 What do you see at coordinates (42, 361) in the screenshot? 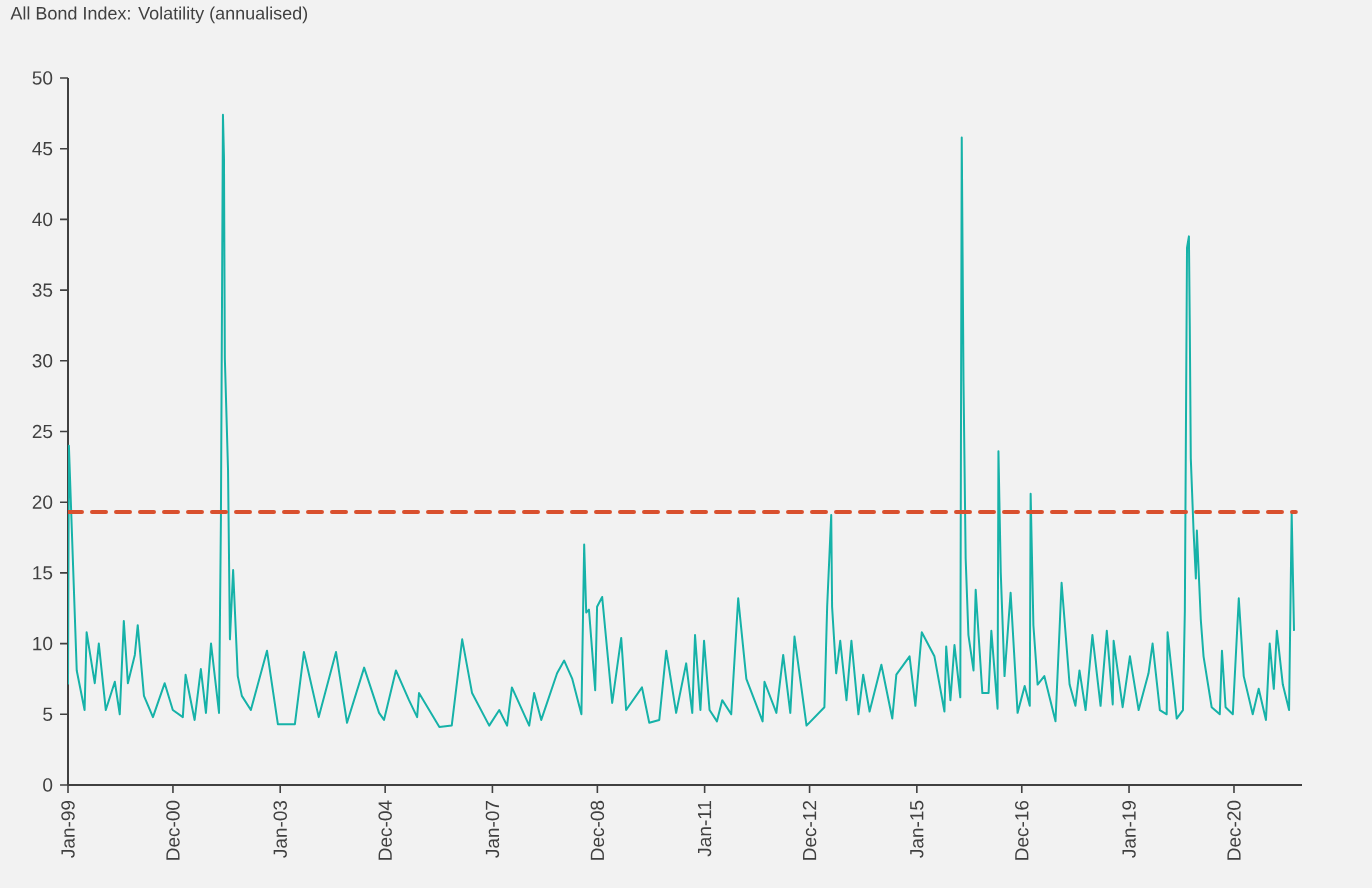
I see `y-tick-label: 30` at bounding box center [42, 361].